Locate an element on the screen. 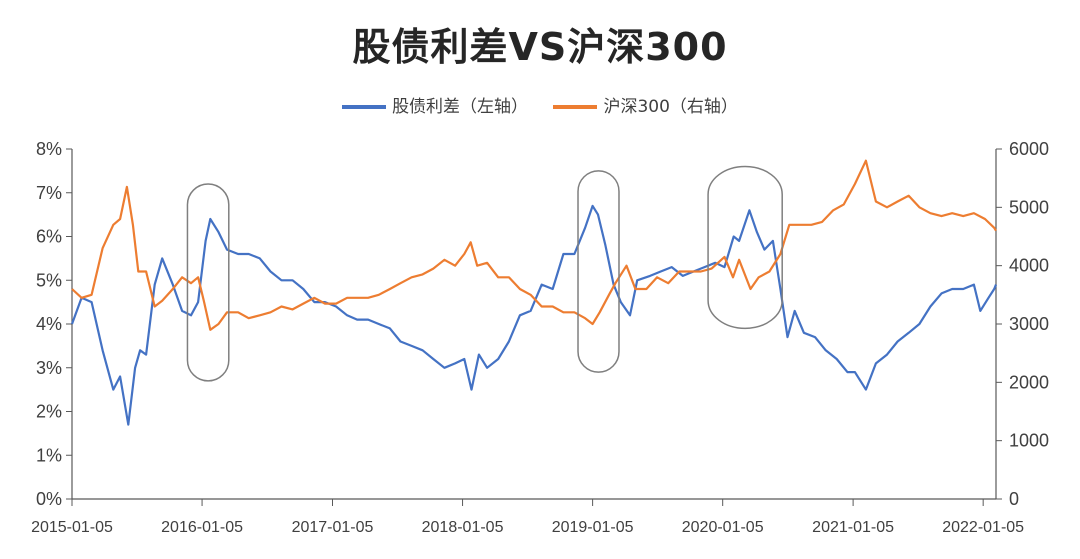 Image resolution: width=1080 pixels, height=559 pixels. left-tick-label: 8% is located at coordinates (49, 149).